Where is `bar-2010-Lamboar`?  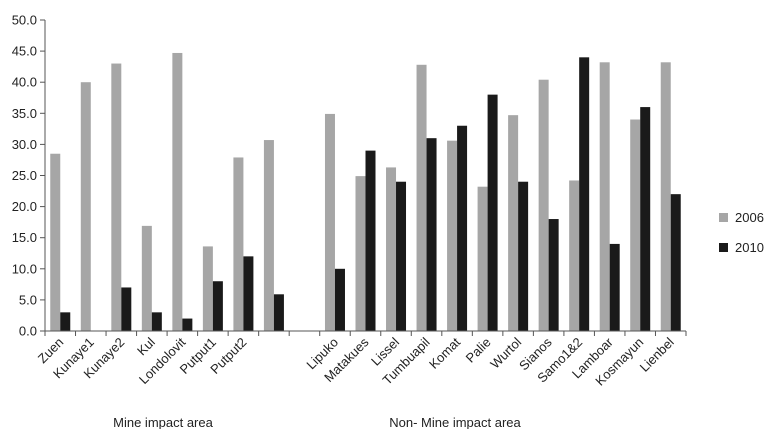 bar-2010-Lamboar is located at coordinates (614, 287).